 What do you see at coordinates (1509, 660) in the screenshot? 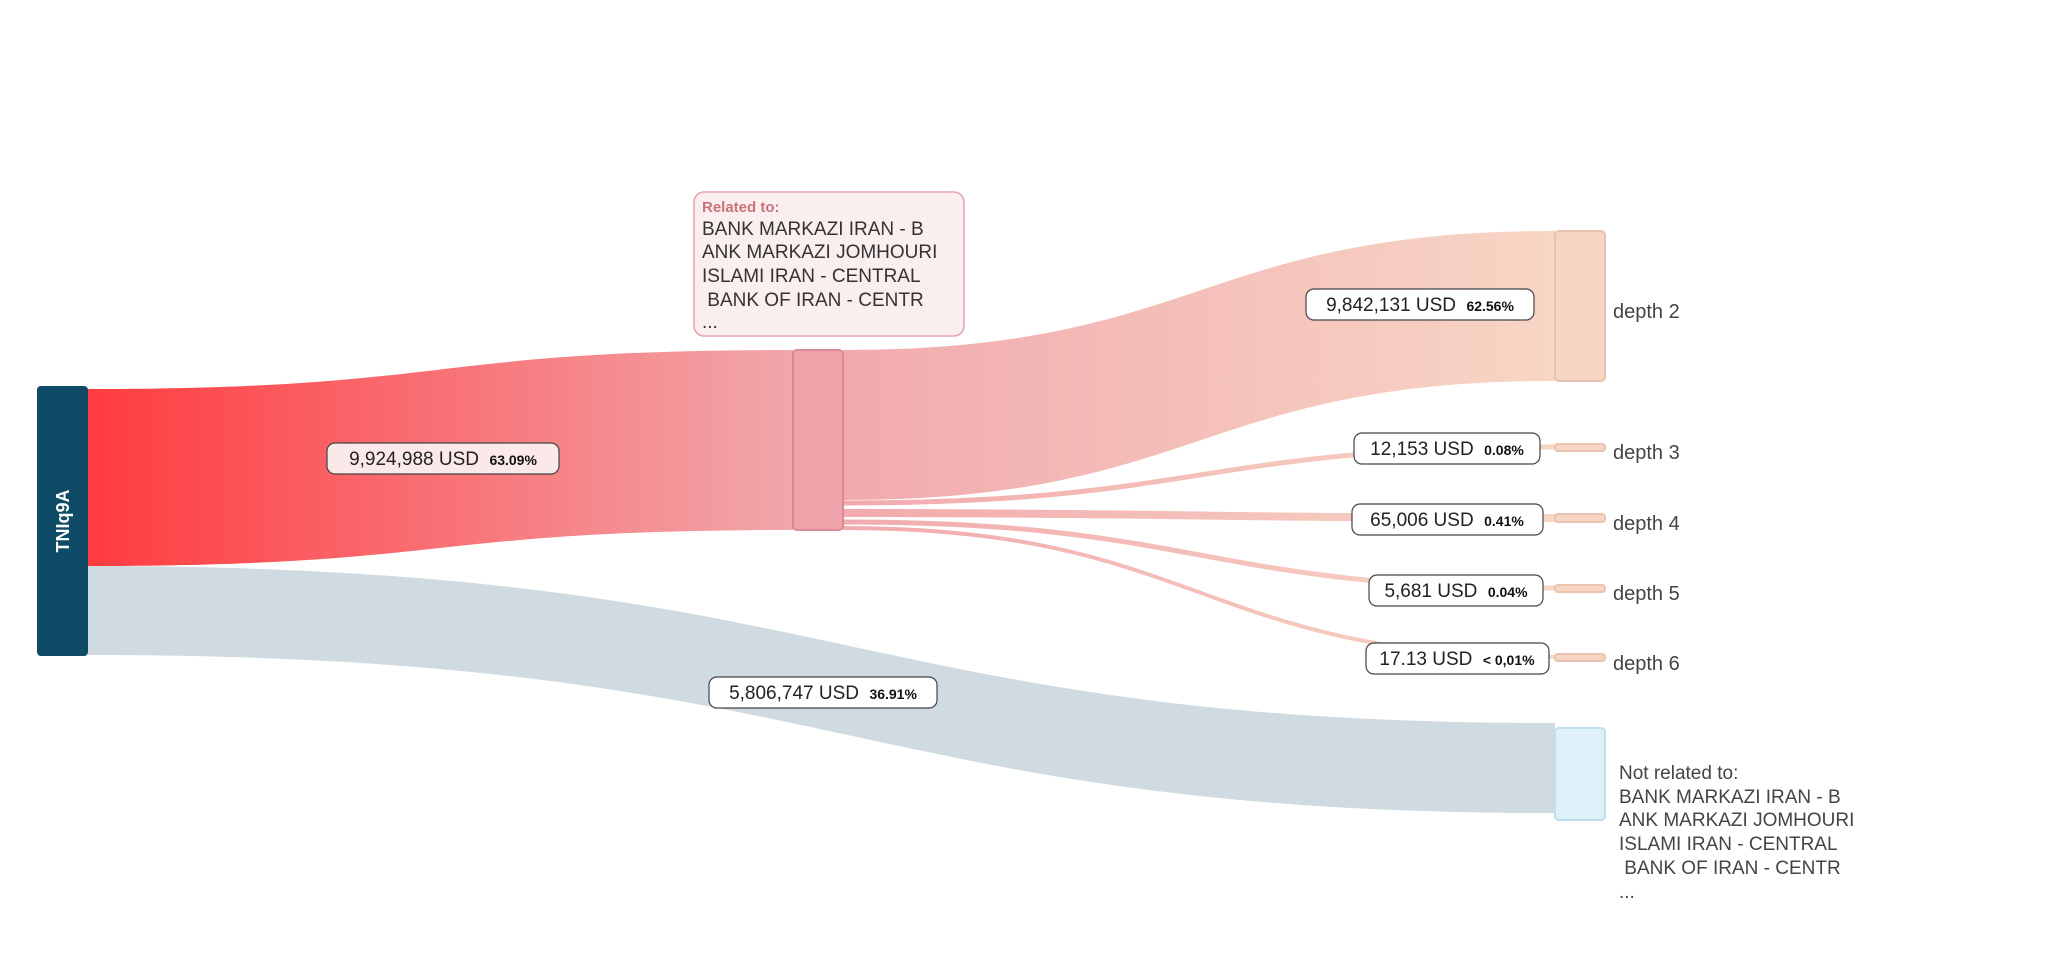
I see `flow-label-depth-6-pct: < 0,01%` at bounding box center [1509, 660].